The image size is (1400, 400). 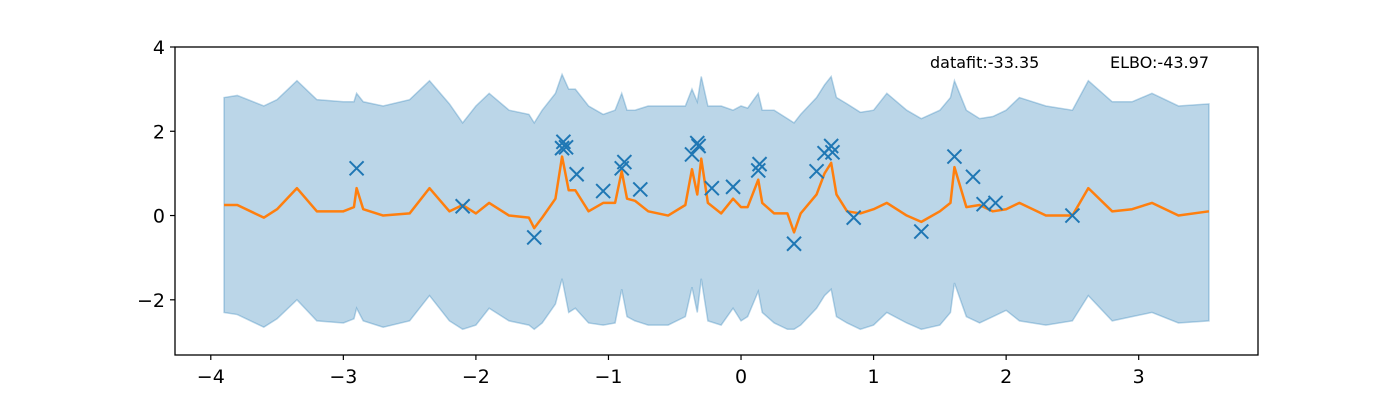 I want to click on annotation: datafit:-33.35, so click(x=984, y=62).